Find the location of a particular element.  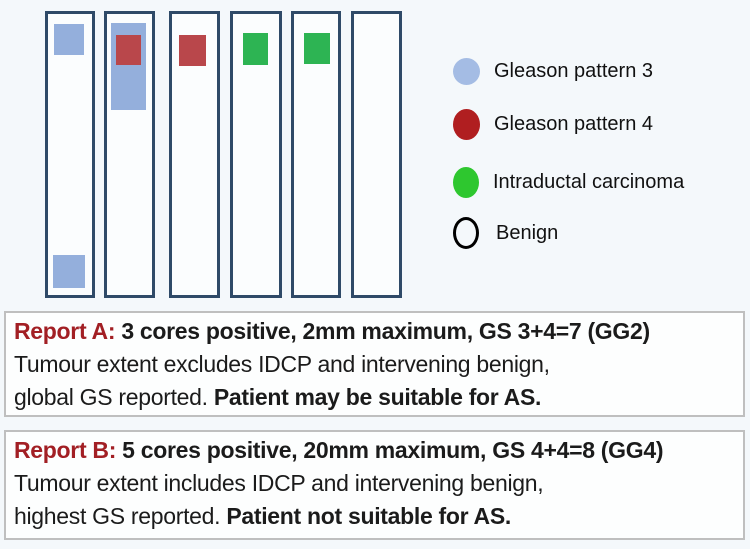

conclusion-statement: Patient not suitable for AS. is located at coordinates (368, 516).